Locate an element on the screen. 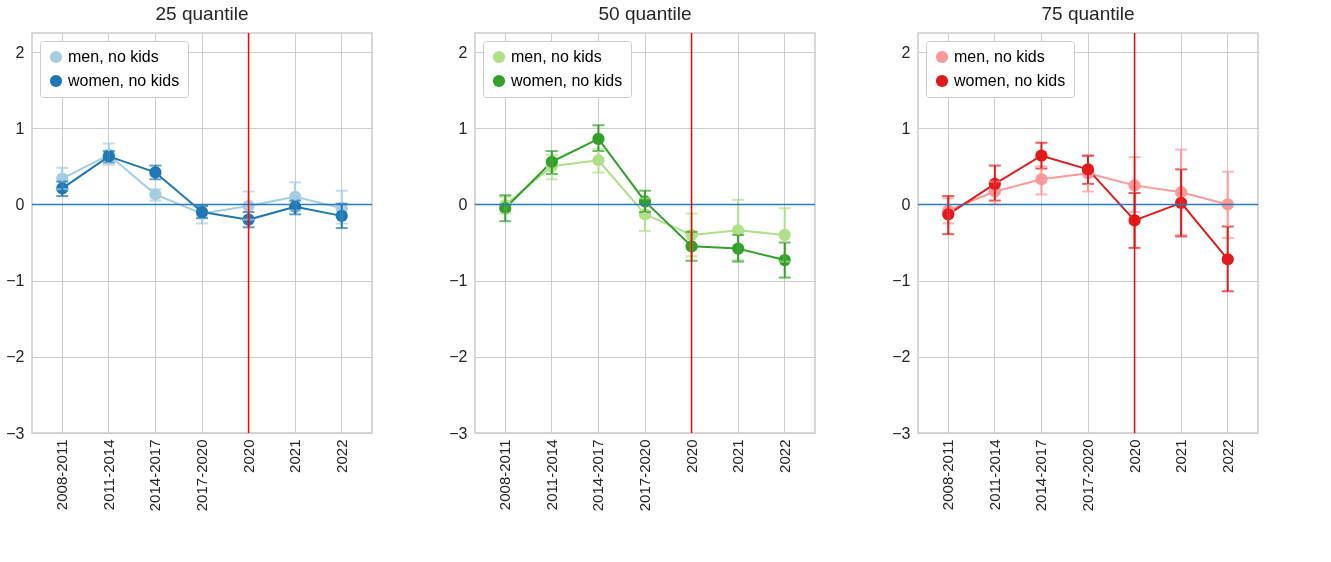 Image resolution: width=1331 pixels, height=562 pixels. chart-title: 50 quantile is located at coordinates (645, 14).